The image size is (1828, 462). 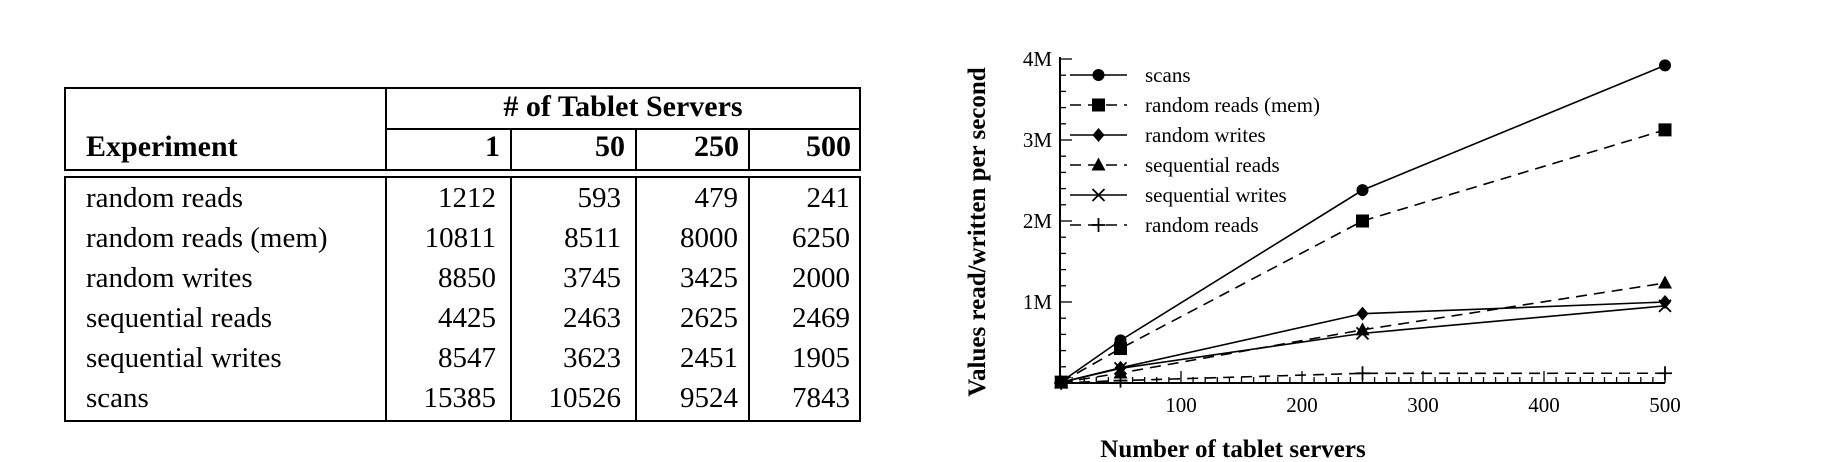 I want to click on legend-label: random reads (mem), so click(x=1232, y=105).